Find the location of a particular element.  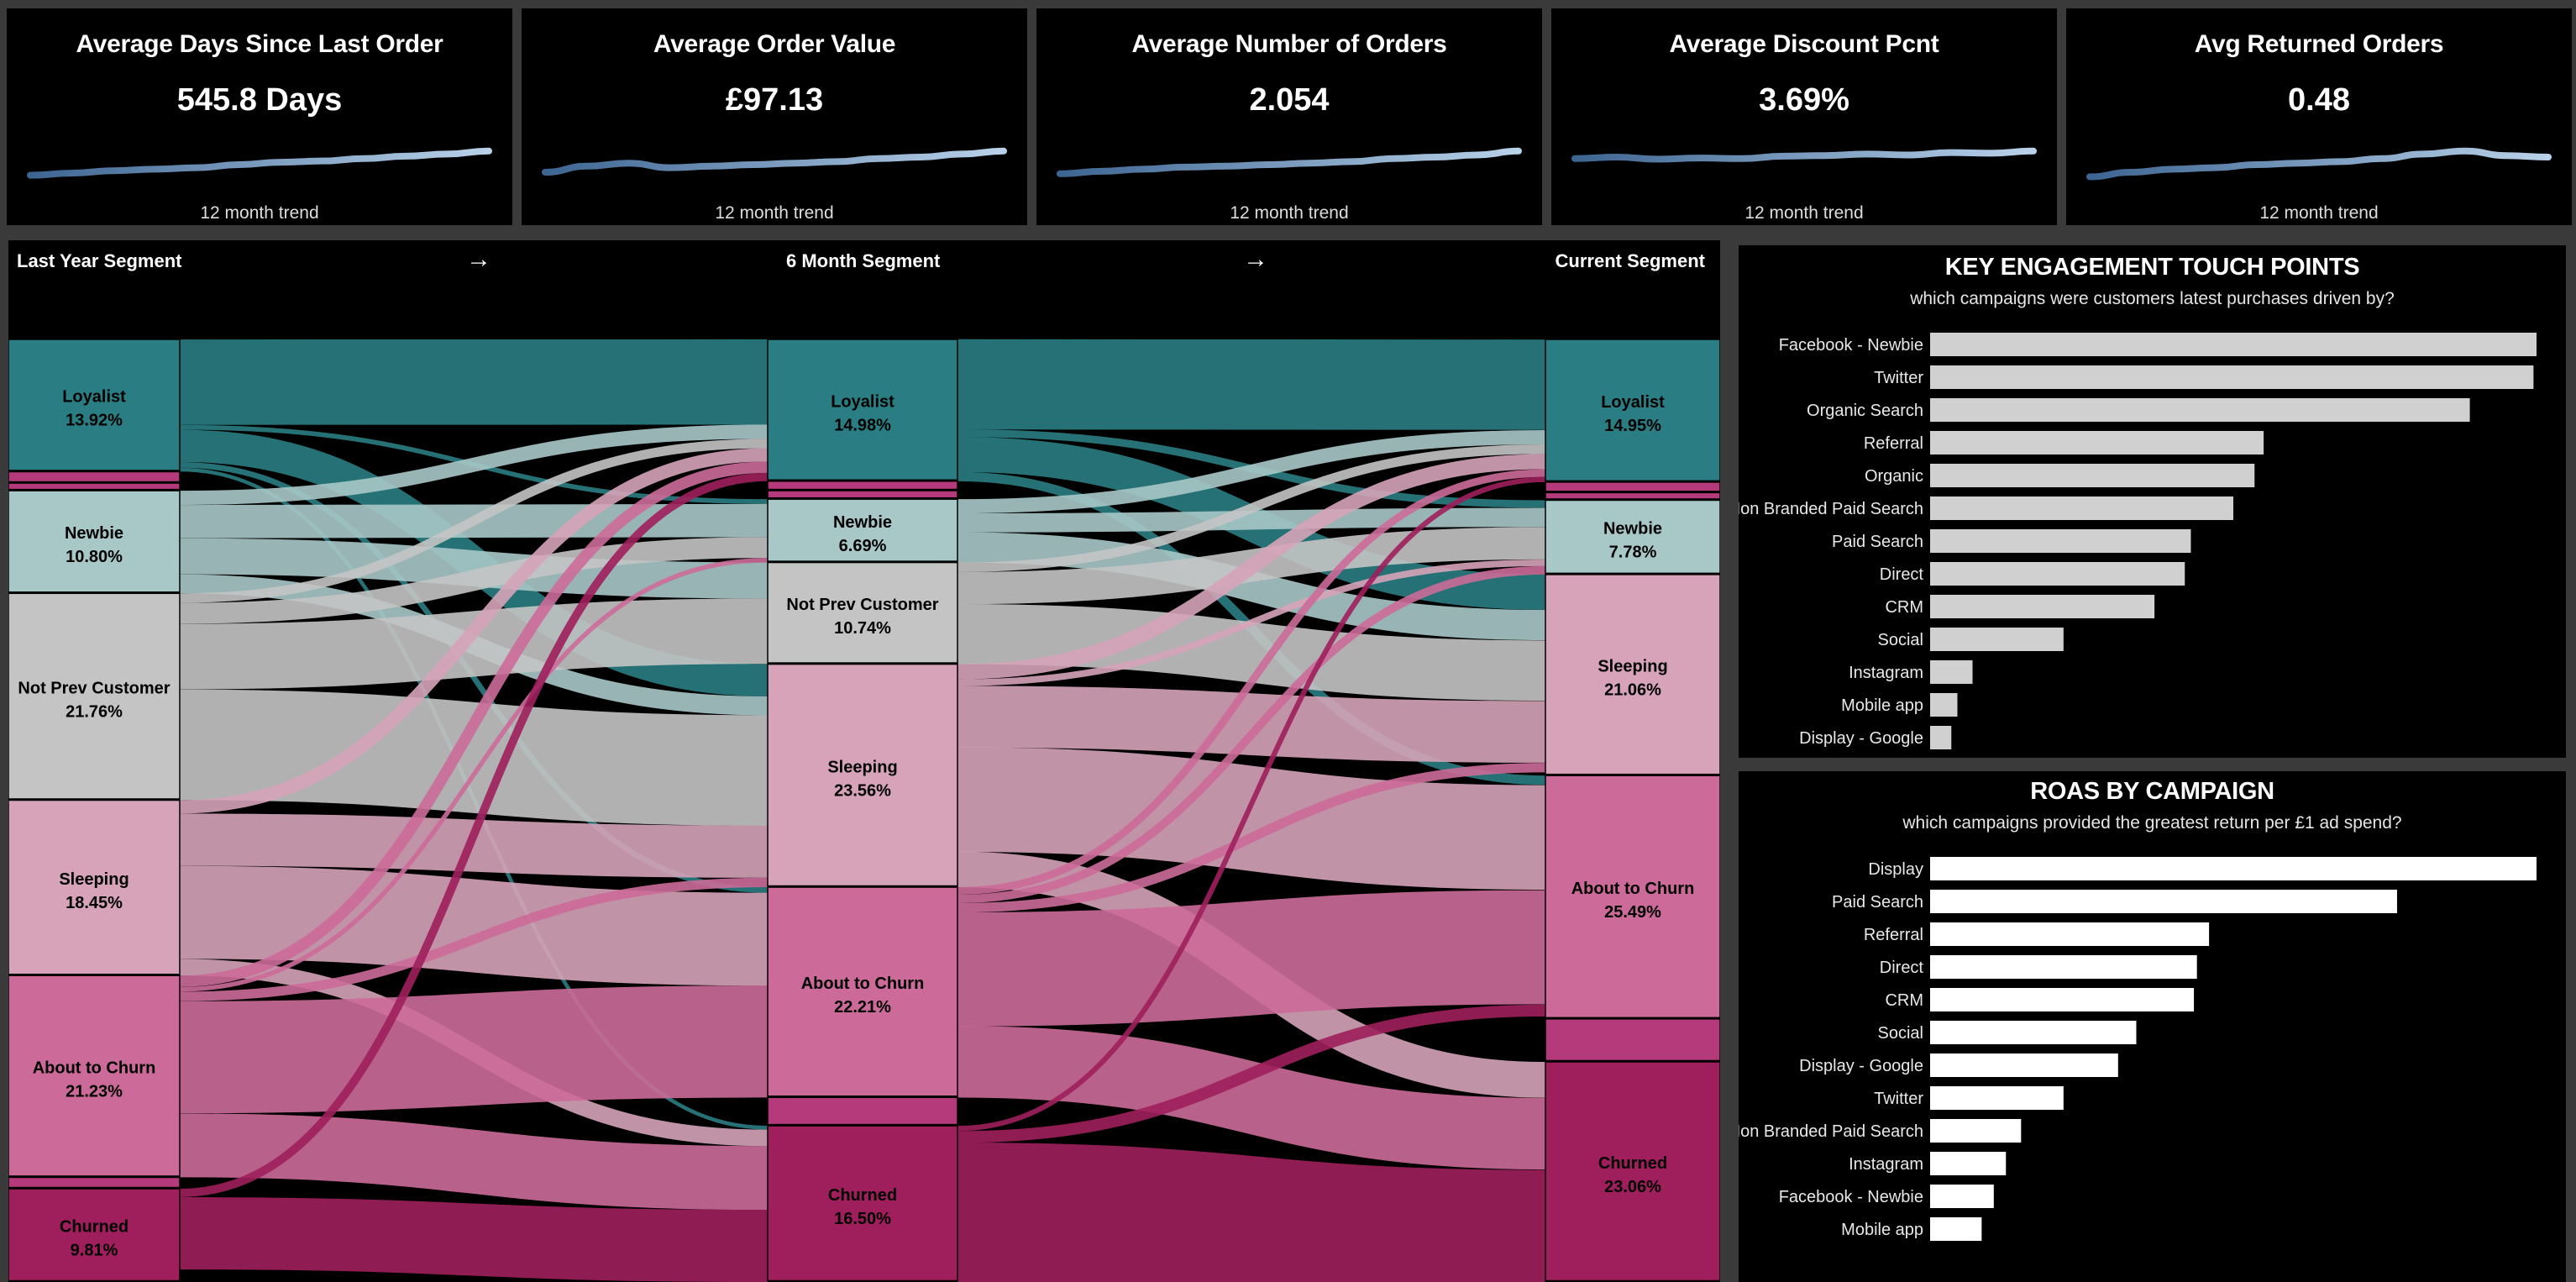

bar-category-label: Display - Google is located at coordinates (1861, 1066).